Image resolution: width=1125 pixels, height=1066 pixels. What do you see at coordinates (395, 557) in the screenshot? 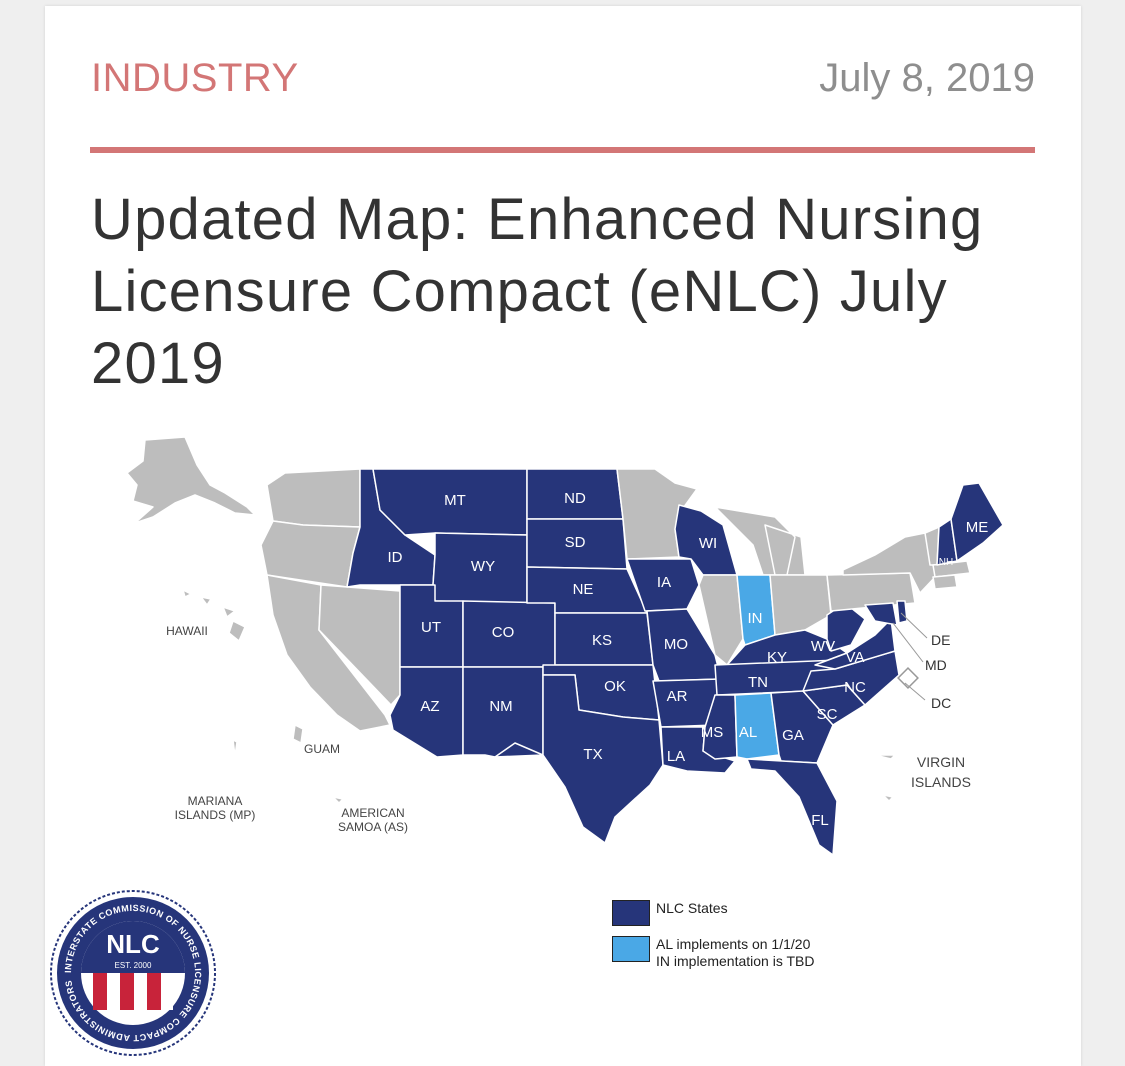
I see `label-id: ID` at bounding box center [395, 557].